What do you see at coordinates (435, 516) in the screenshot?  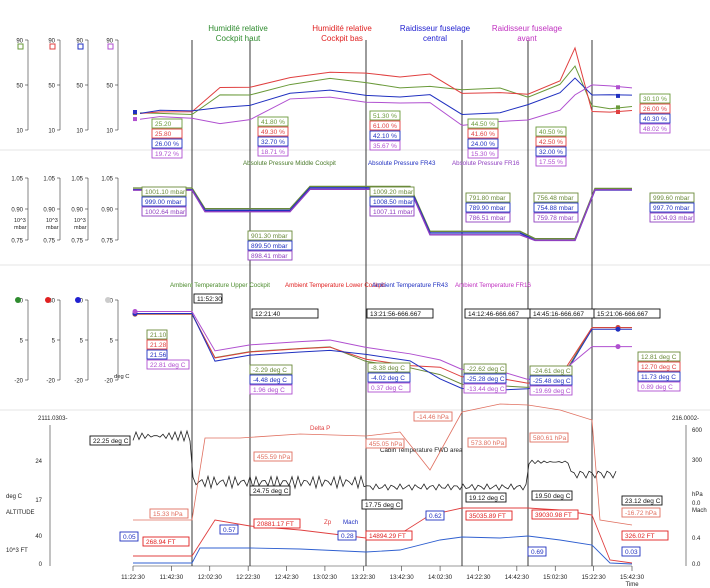 I see `mach-label: 0.62` at bounding box center [435, 516].